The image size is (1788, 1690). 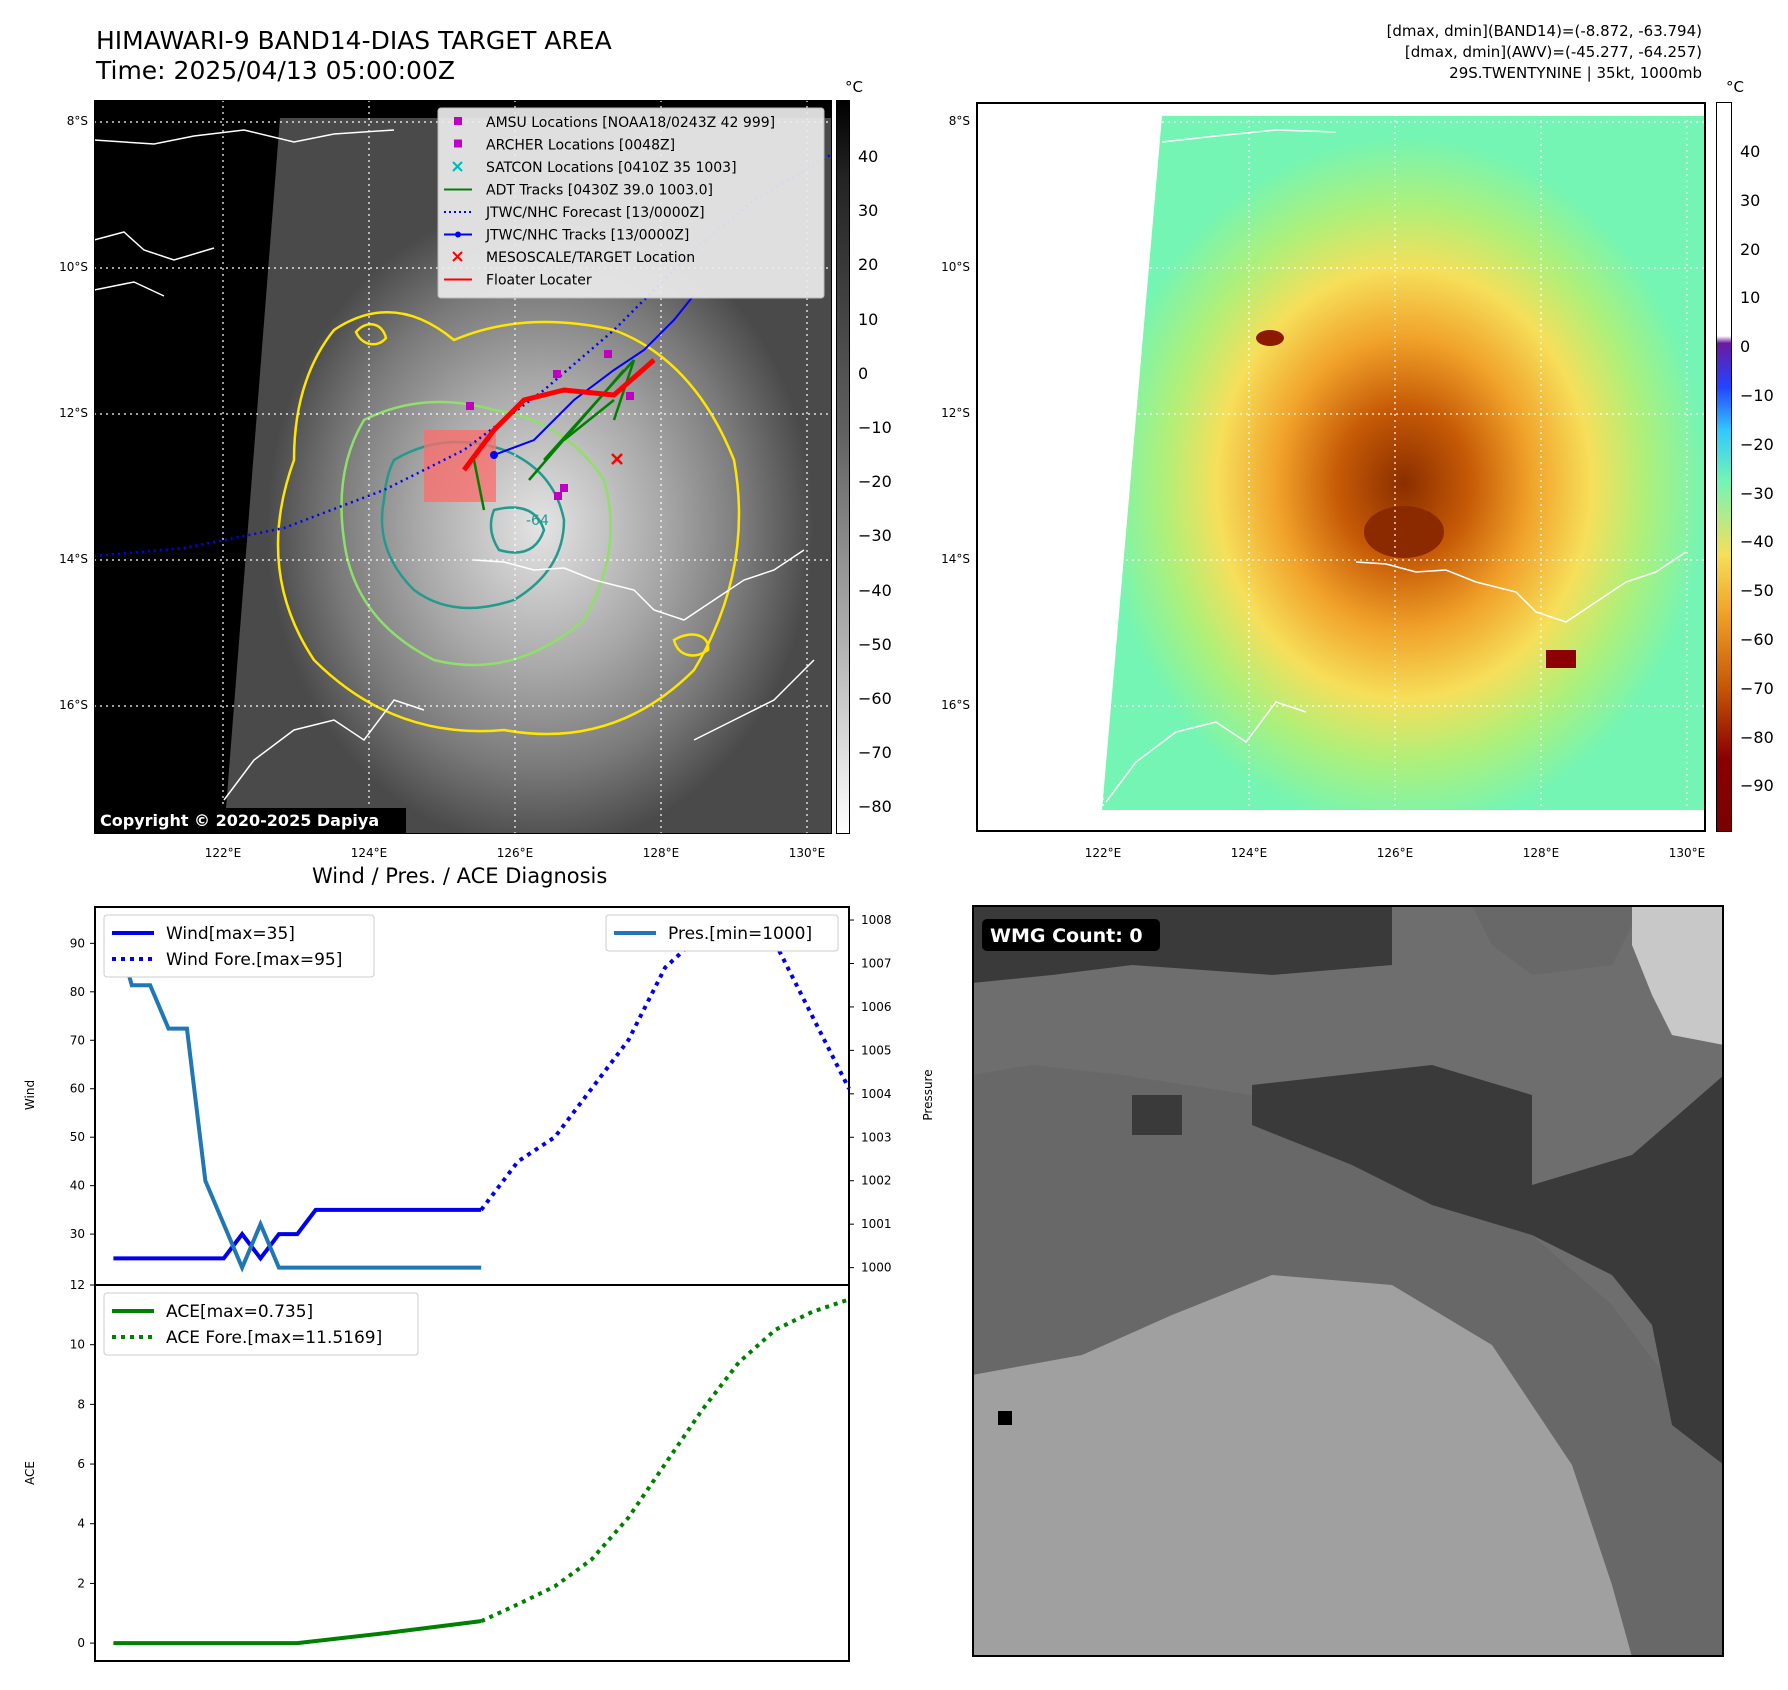 What do you see at coordinates (1757, 395) in the screenshot?
I see `awv-colorbar-tick: −10` at bounding box center [1757, 395].